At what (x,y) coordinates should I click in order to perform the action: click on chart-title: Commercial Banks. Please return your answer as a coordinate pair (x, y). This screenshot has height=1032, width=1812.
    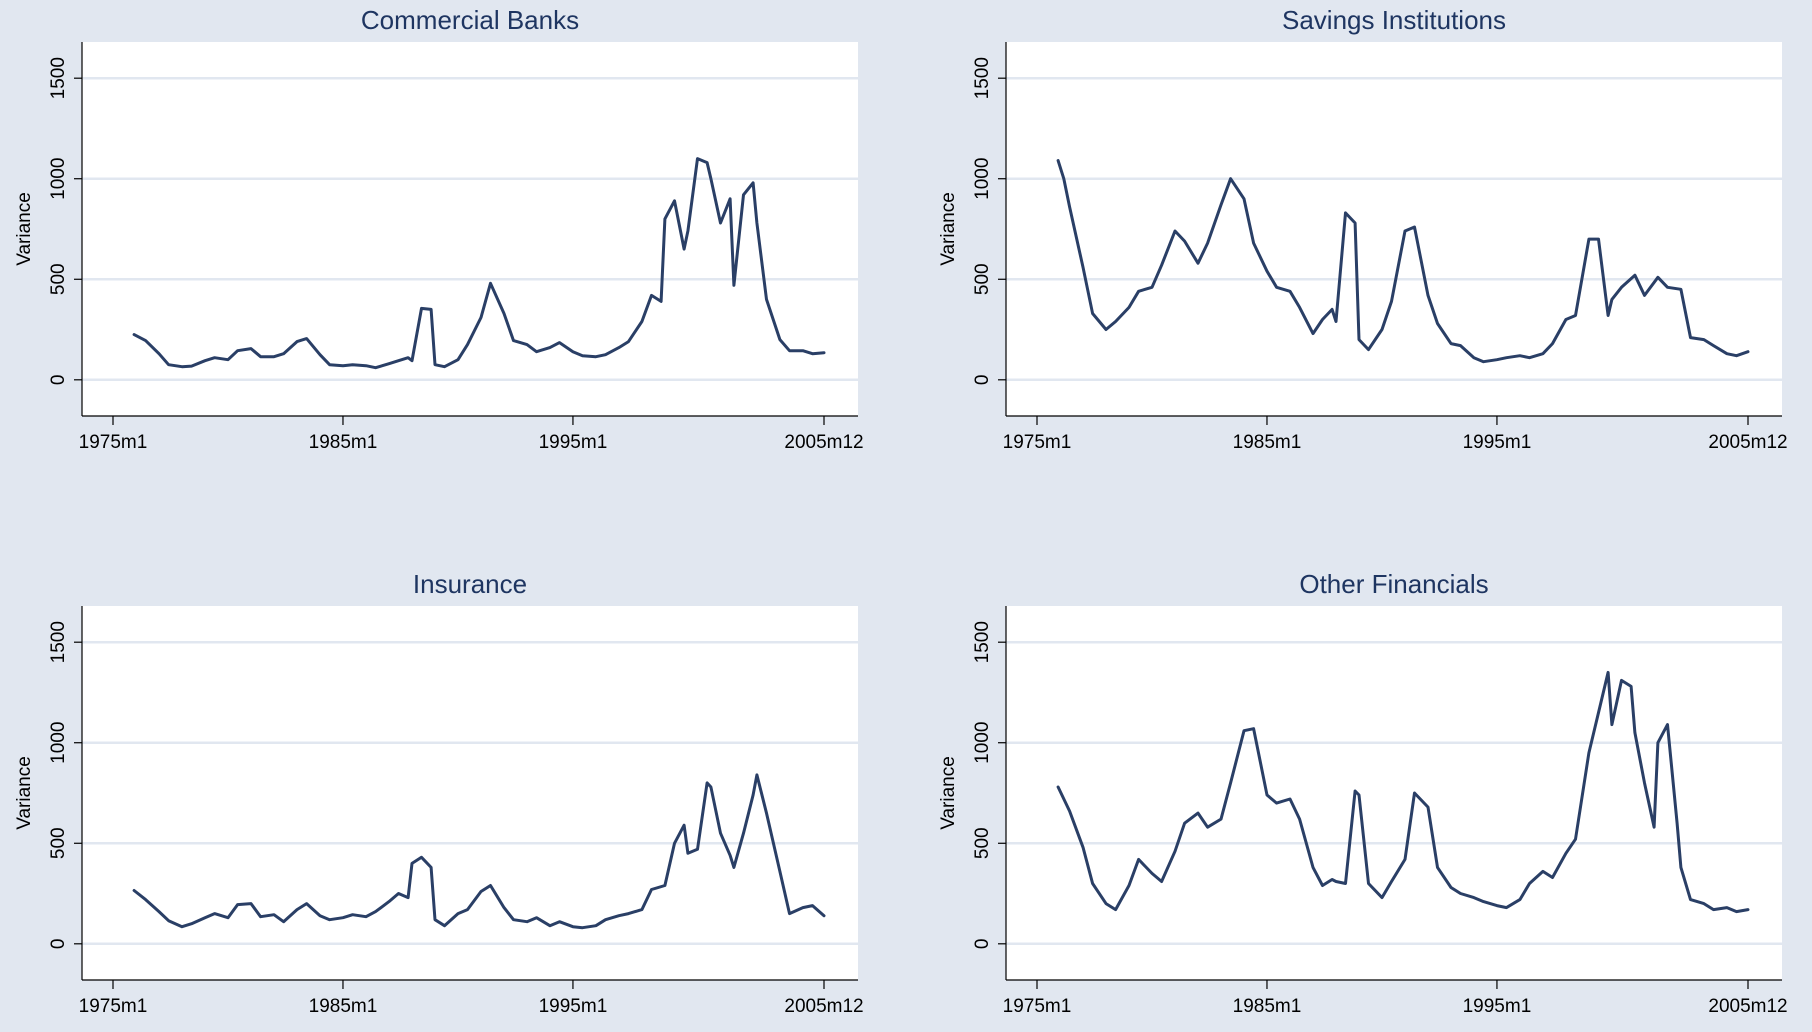
    Looking at the image, I should click on (470, 20).